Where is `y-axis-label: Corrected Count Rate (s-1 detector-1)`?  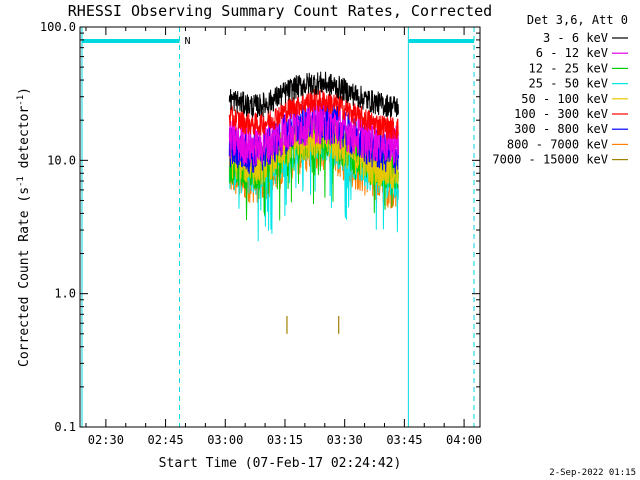 y-axis-label: Corrected Count Rate (s-1 detector-1) is located at coordinates (24, 227).